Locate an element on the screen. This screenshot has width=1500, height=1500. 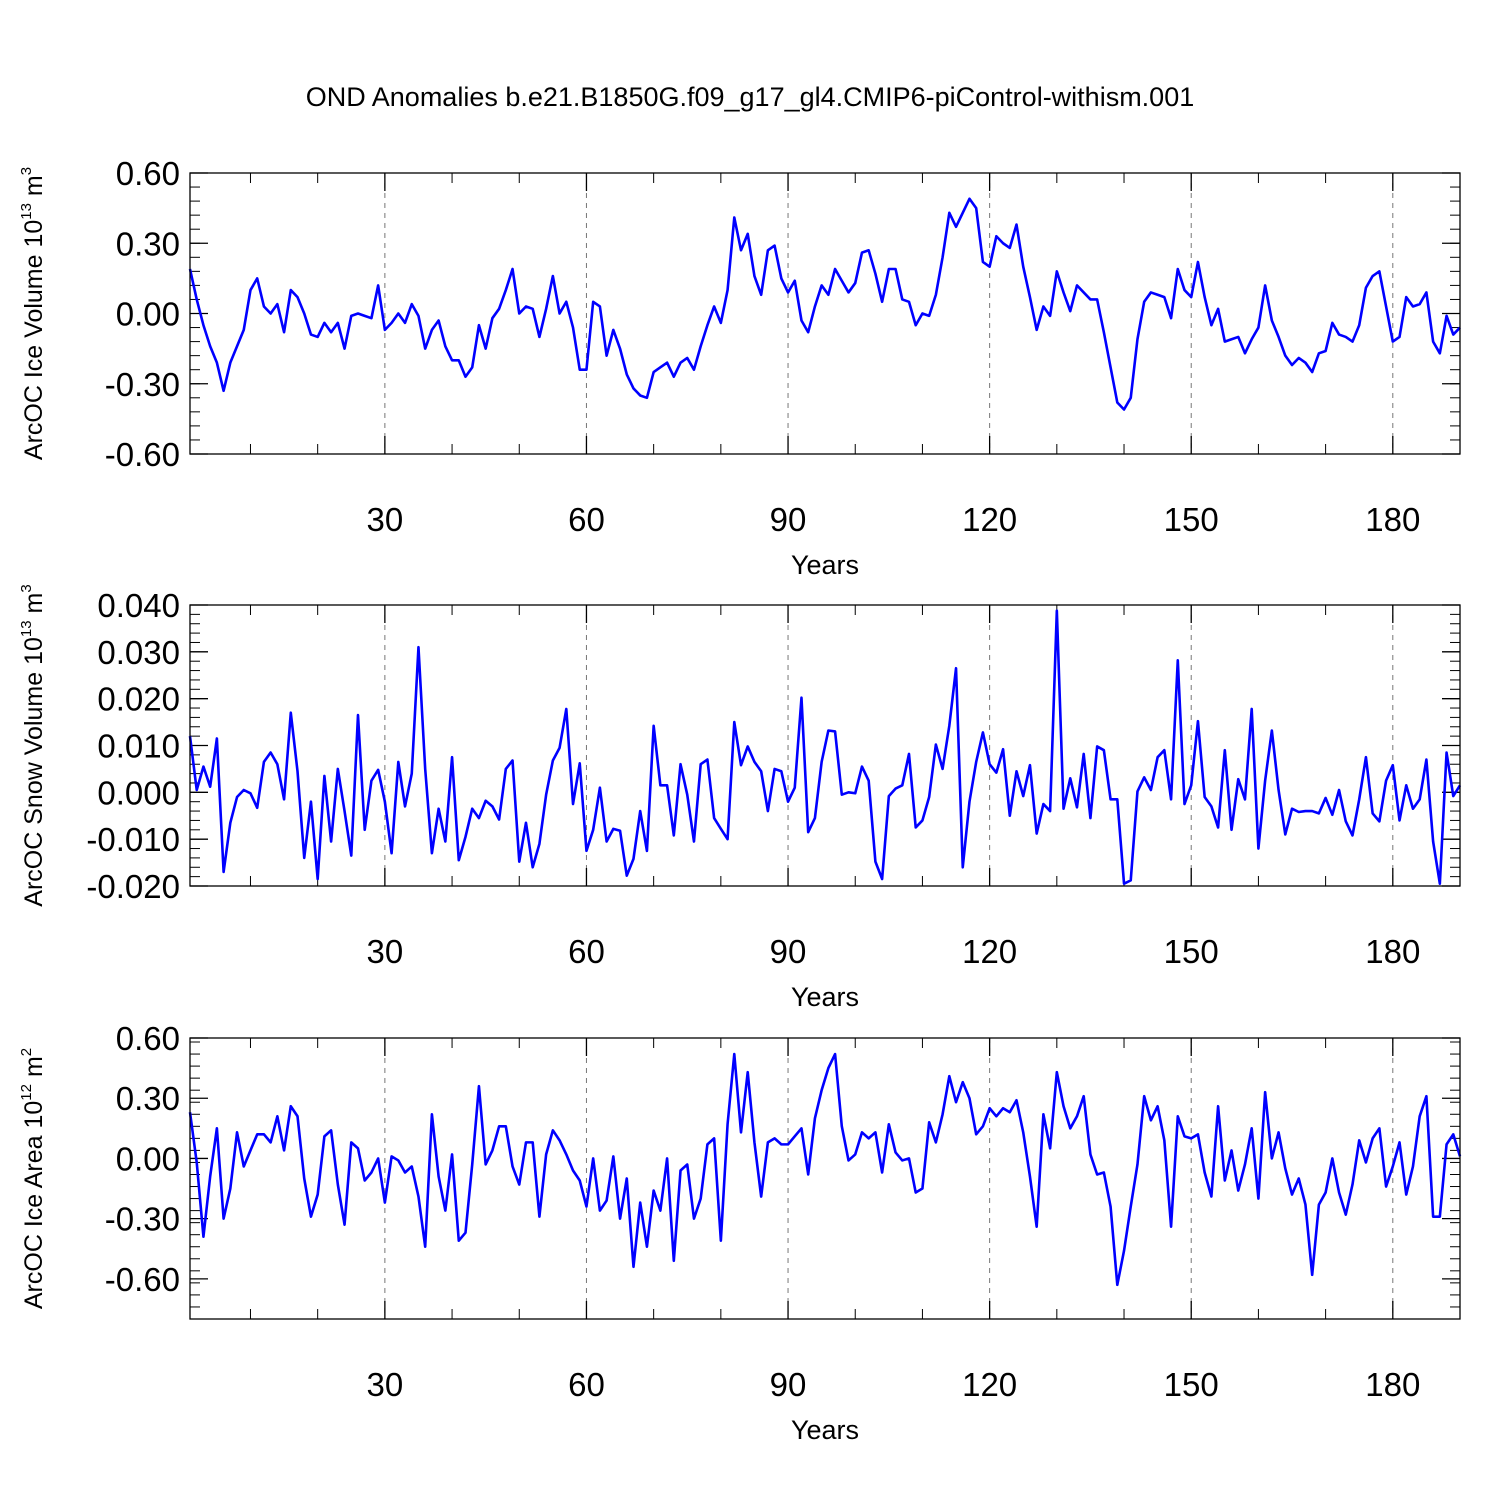
y-tick-label: 0.000 is located at coordinates (138, 792).